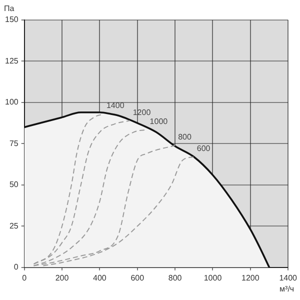  Describe the element at coordinates (137, 277) in the screenshot. I see `x-tick-label: 600` at that location.